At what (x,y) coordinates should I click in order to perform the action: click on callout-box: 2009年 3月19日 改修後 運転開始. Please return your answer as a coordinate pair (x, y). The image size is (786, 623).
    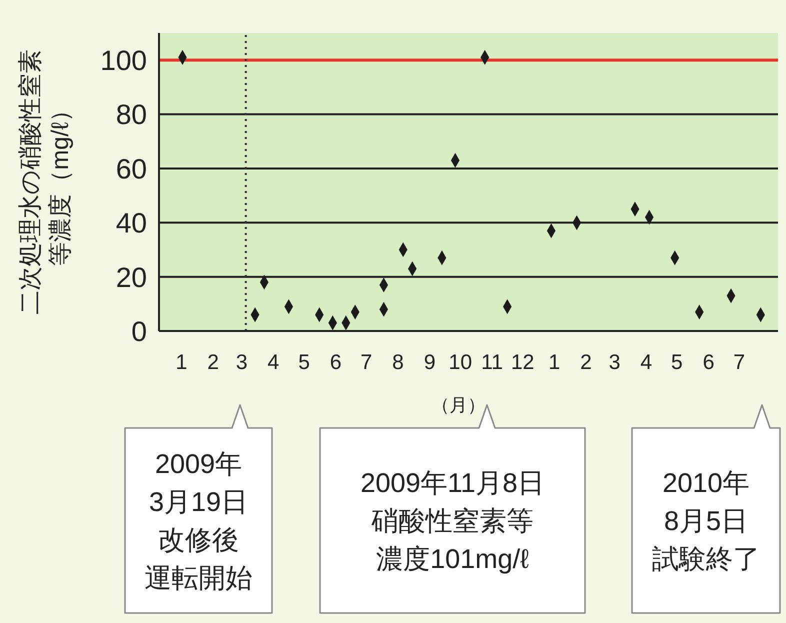
    Looking at the image, I should click on (198, 509).